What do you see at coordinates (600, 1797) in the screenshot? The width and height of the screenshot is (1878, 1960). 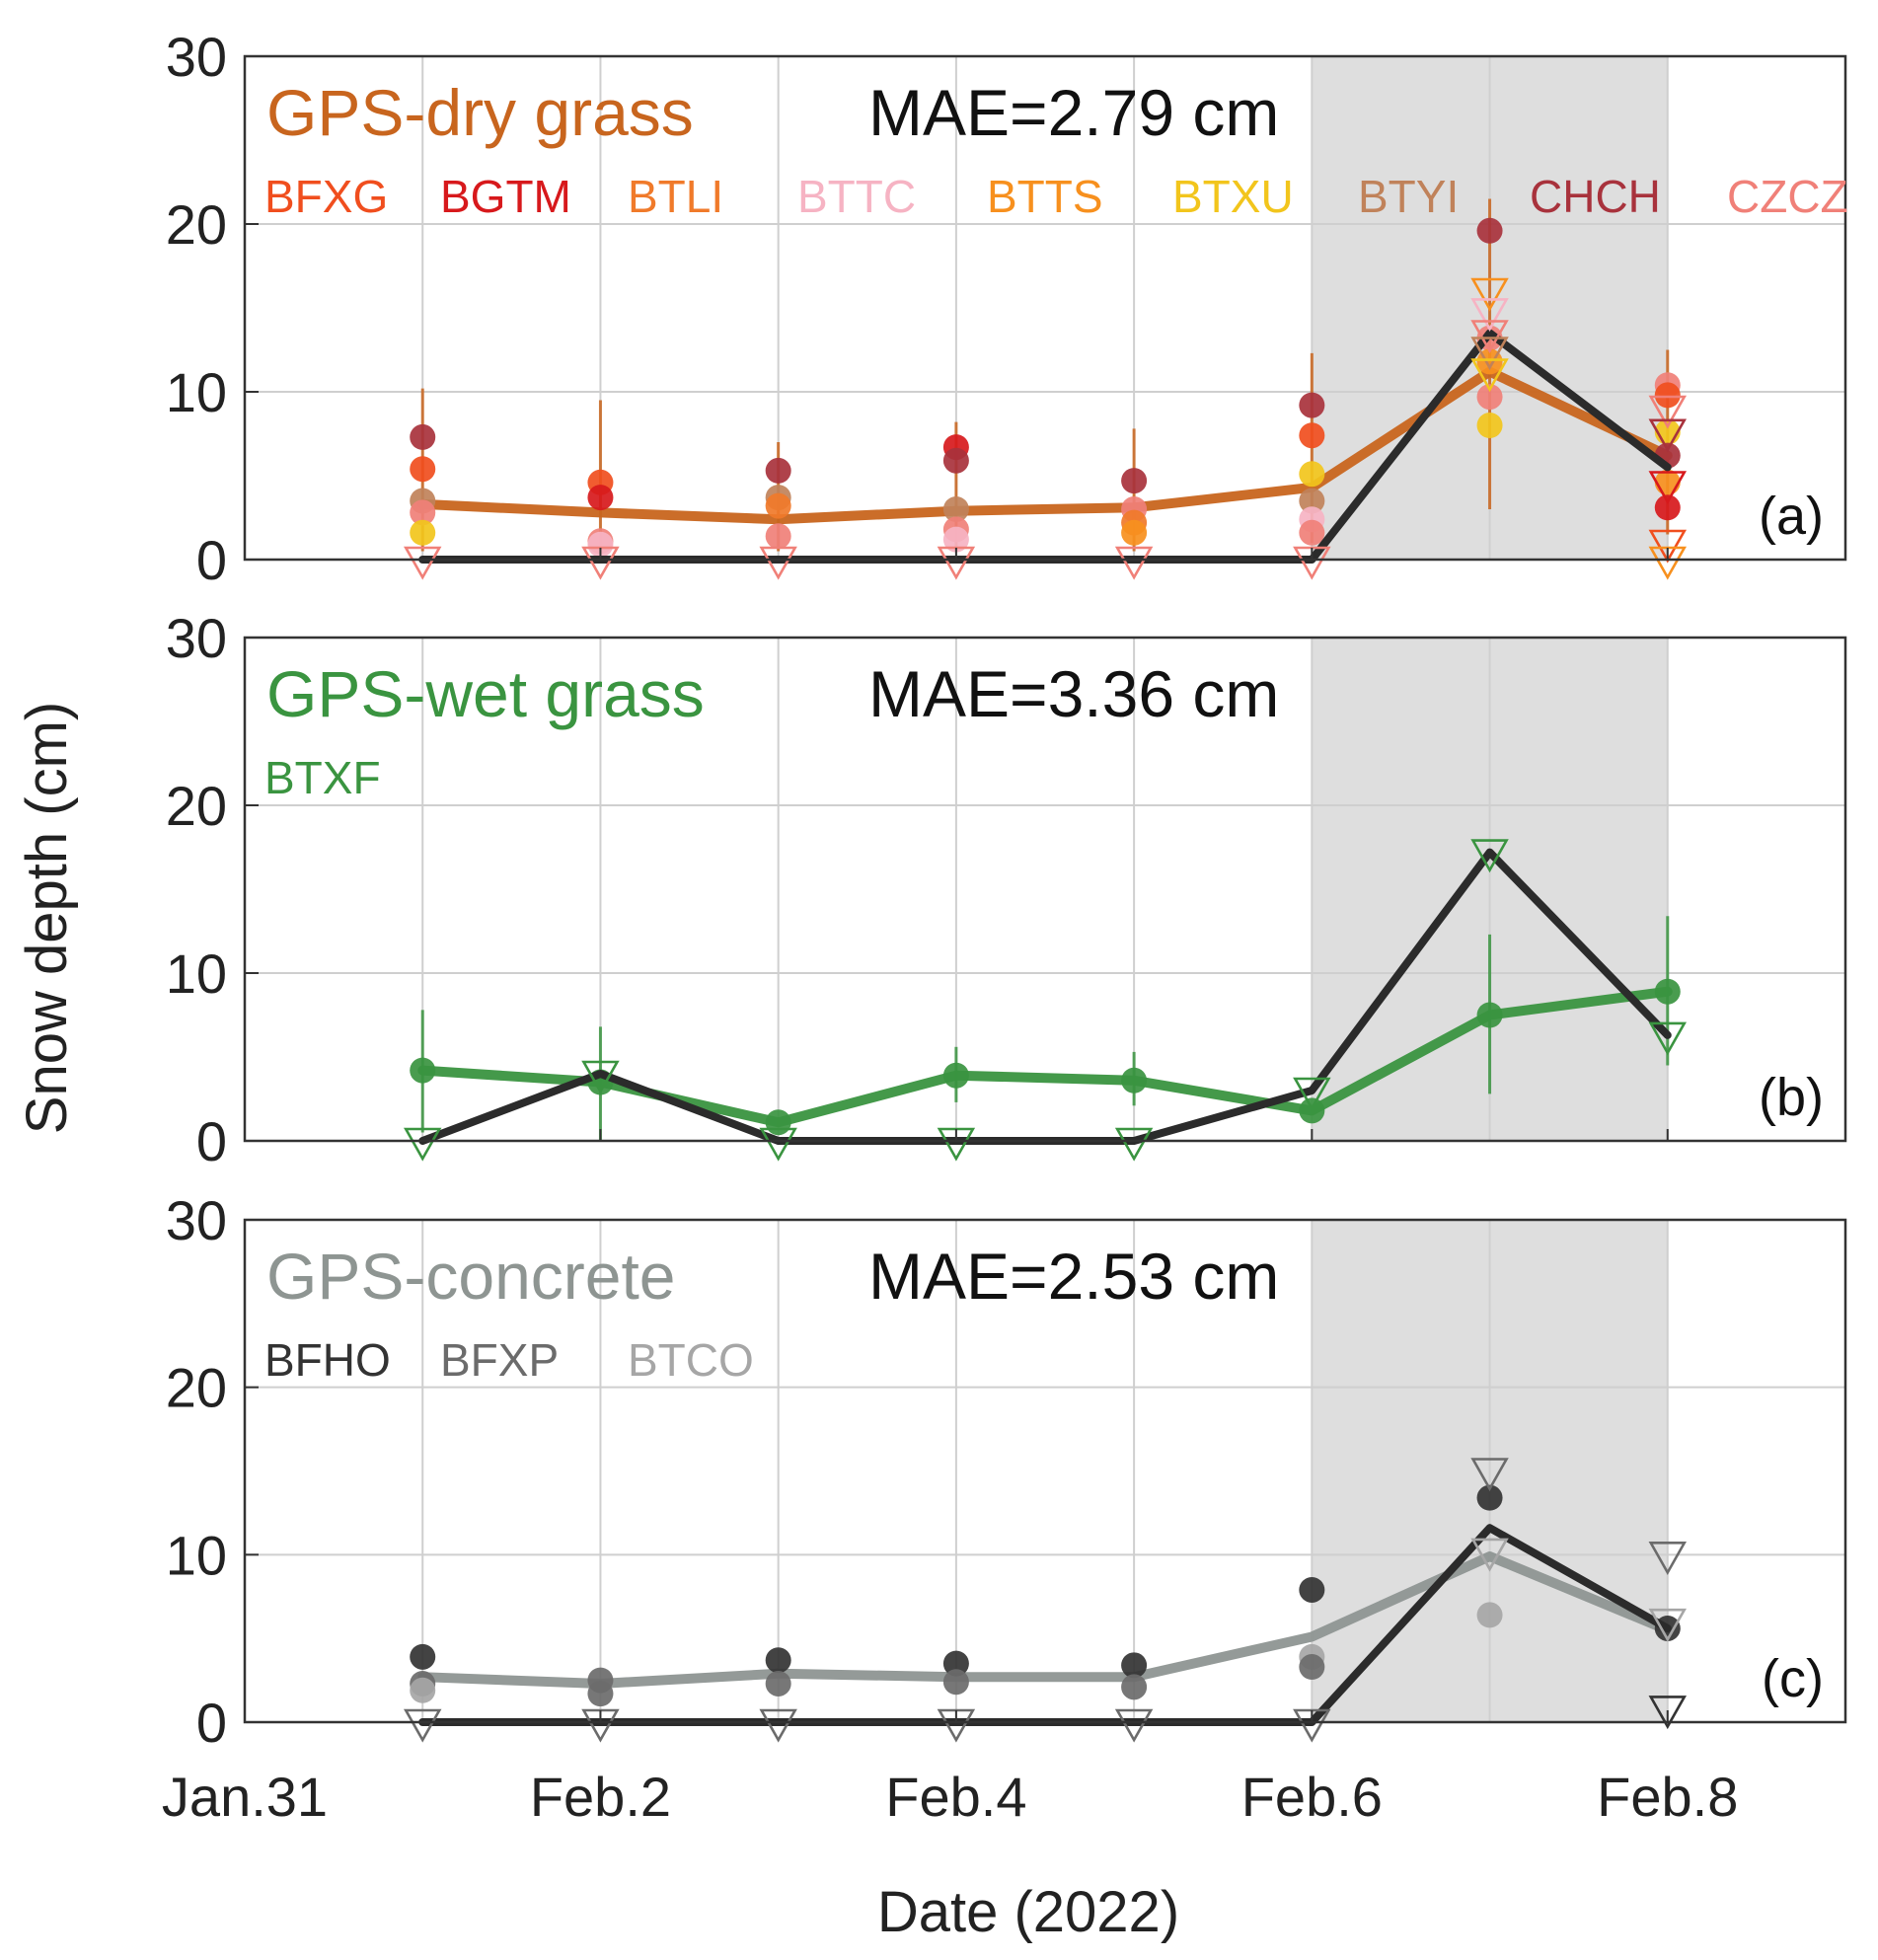 I see `x-tick-label: Feb.2` at bounding box center [600, 1797].